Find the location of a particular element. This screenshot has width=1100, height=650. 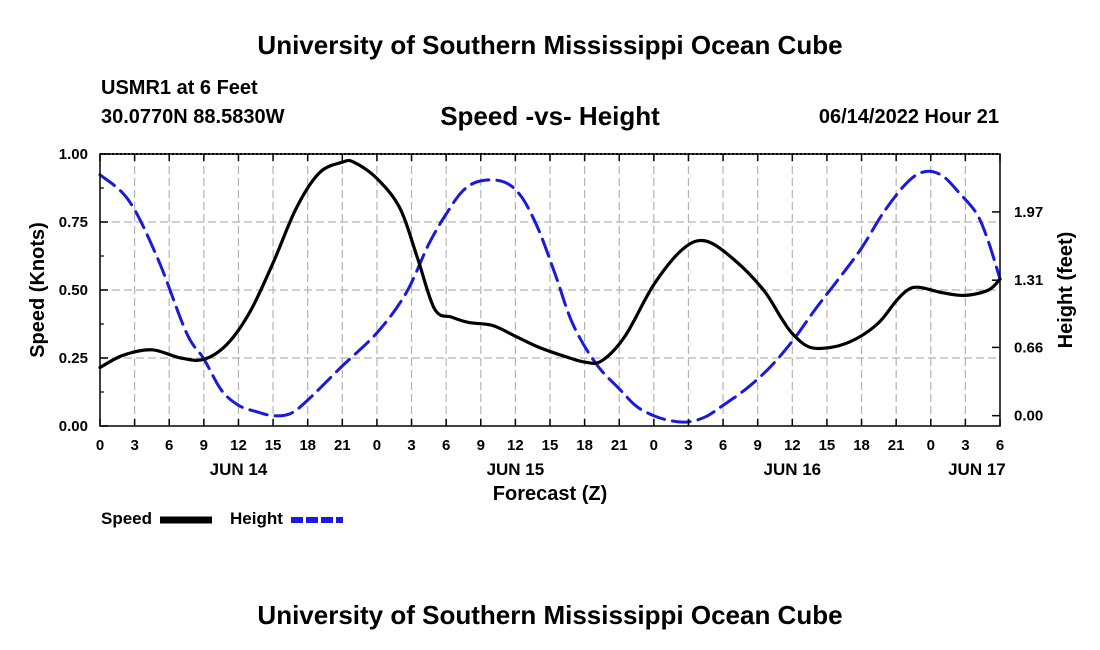

x-axis-title: Forecast (Z) is located at coordinates (550, 494).